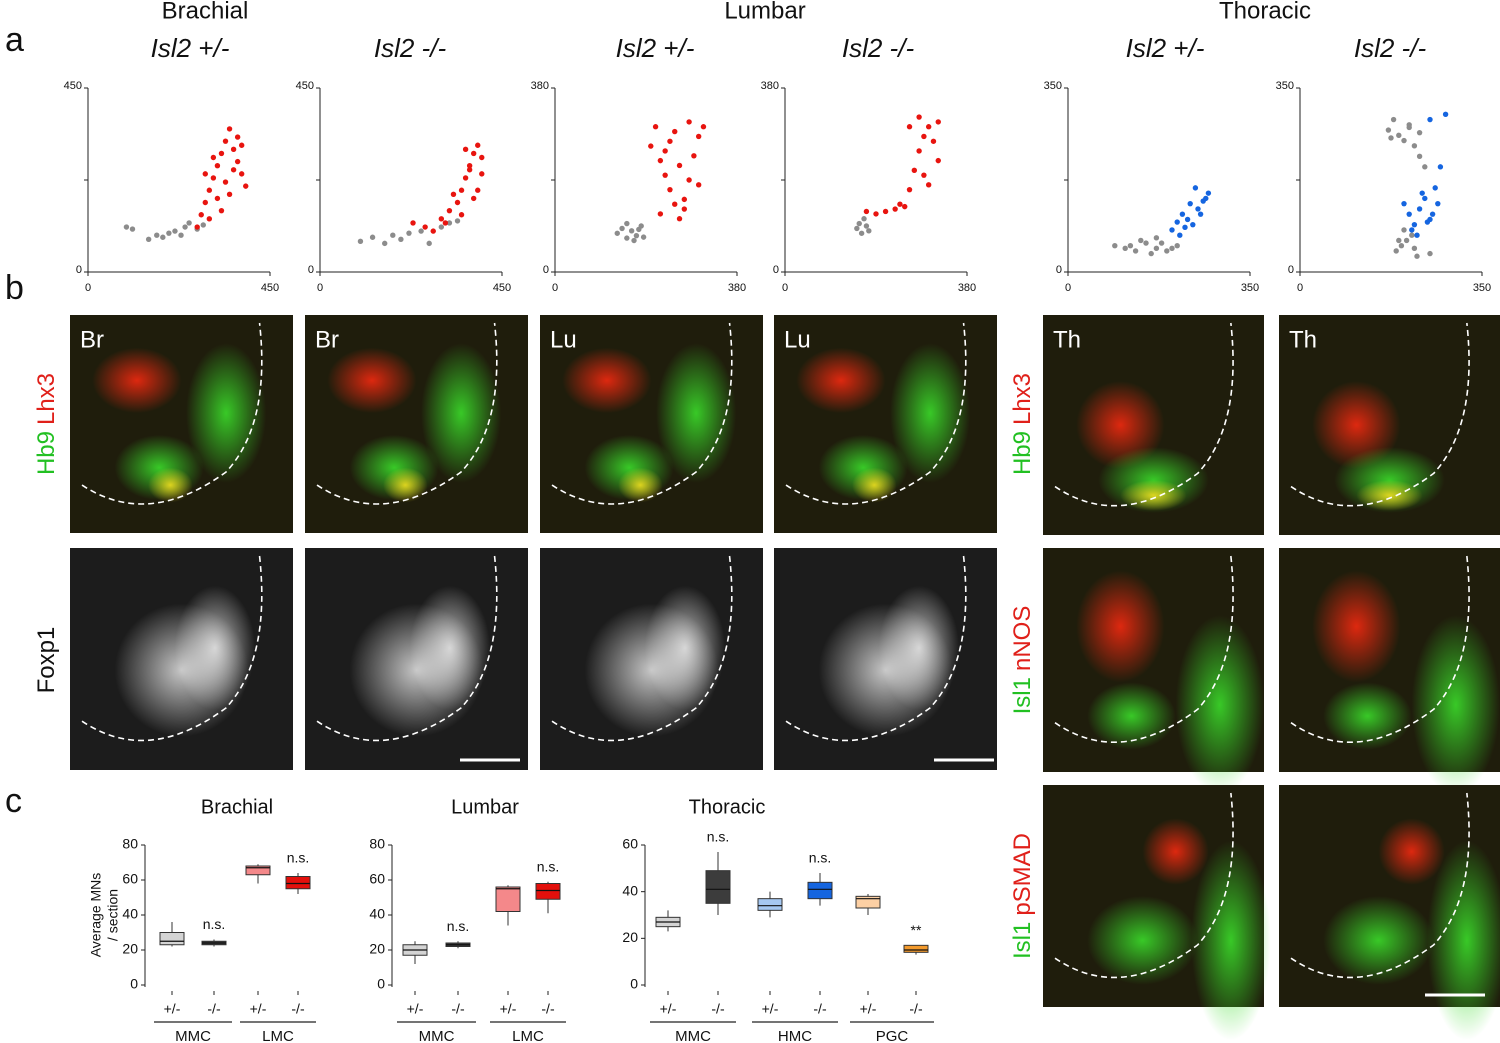 Image resolution: width=1500 pixels, height=1043 pixels. I want to click on panel-letter: c, so click(13, 801).